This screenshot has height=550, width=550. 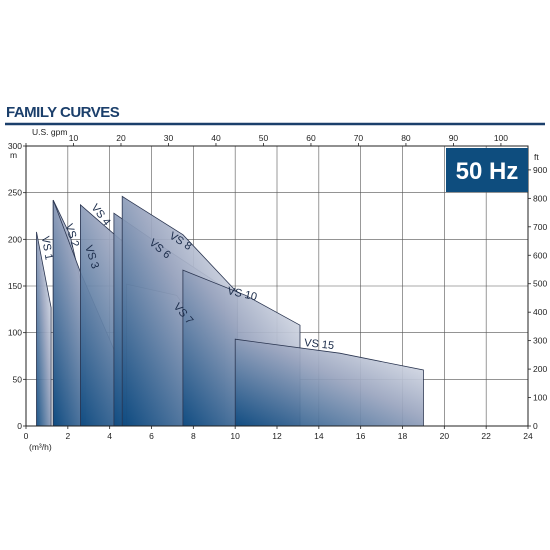 I want to click on y2-tick-label: 900, so click(x=540, y=170).